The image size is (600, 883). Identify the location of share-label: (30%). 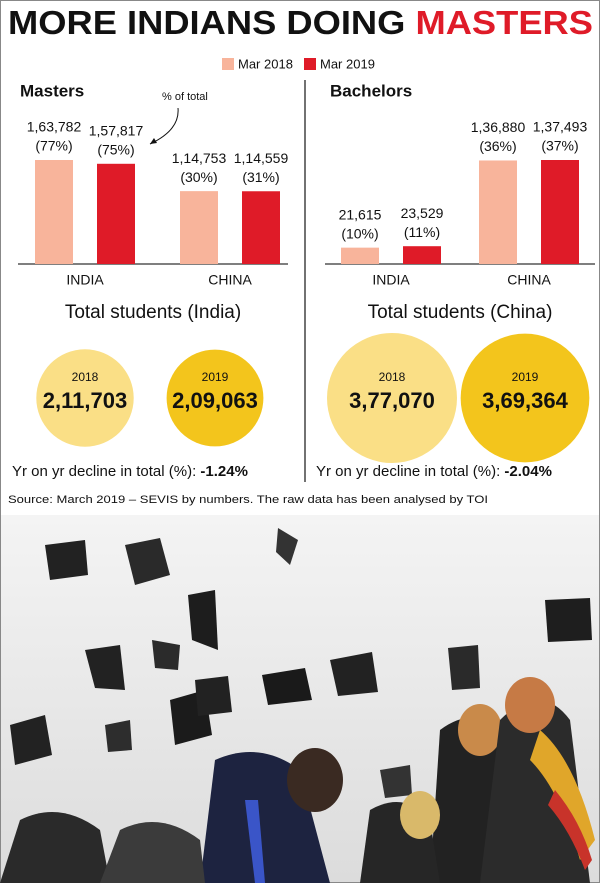
(198, 177).